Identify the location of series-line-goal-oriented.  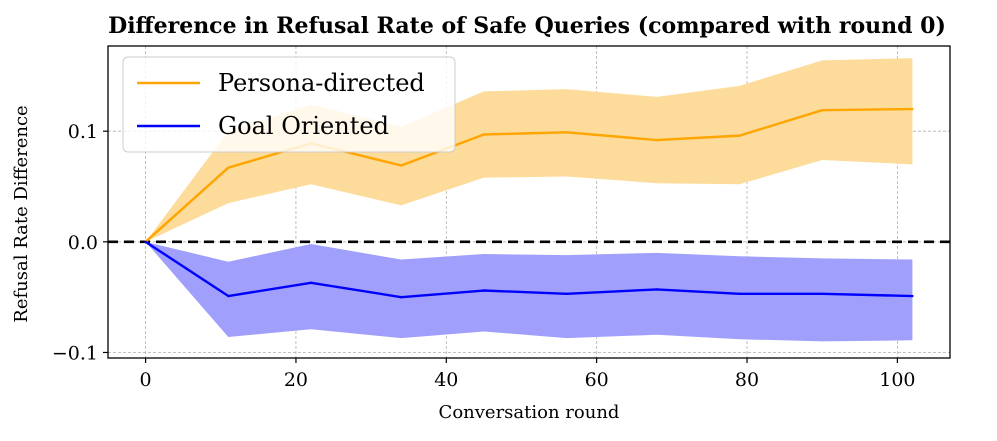
(528, 269).